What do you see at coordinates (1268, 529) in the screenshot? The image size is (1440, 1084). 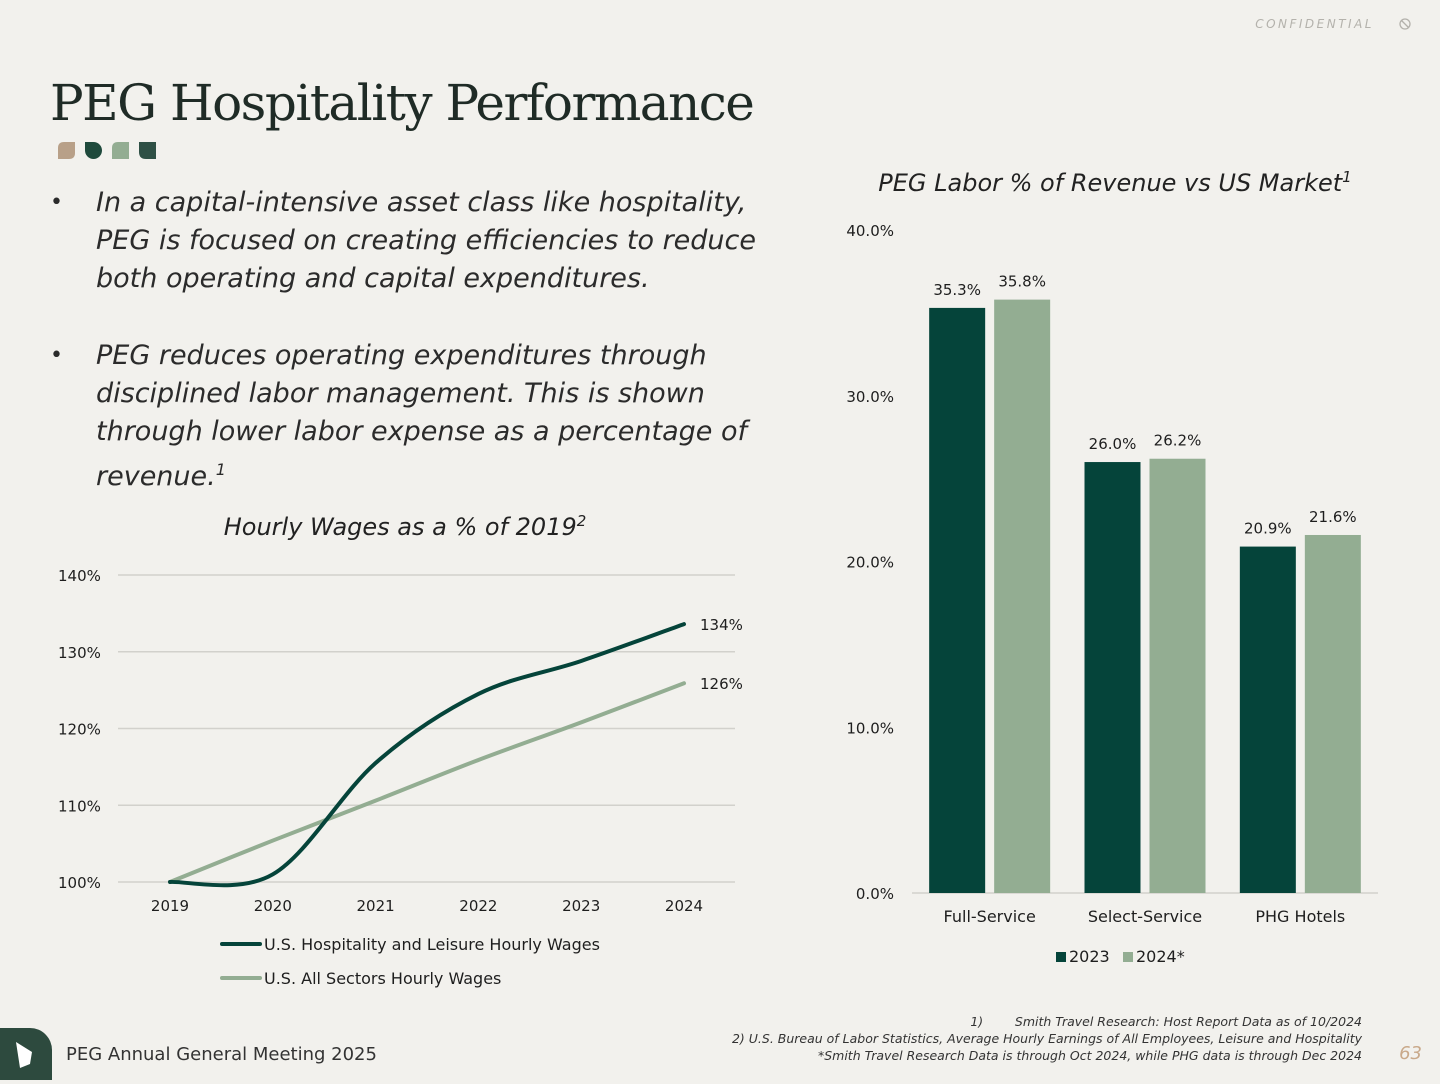 I see `data-label: 20.9%` at bounding box center [1268, 529].